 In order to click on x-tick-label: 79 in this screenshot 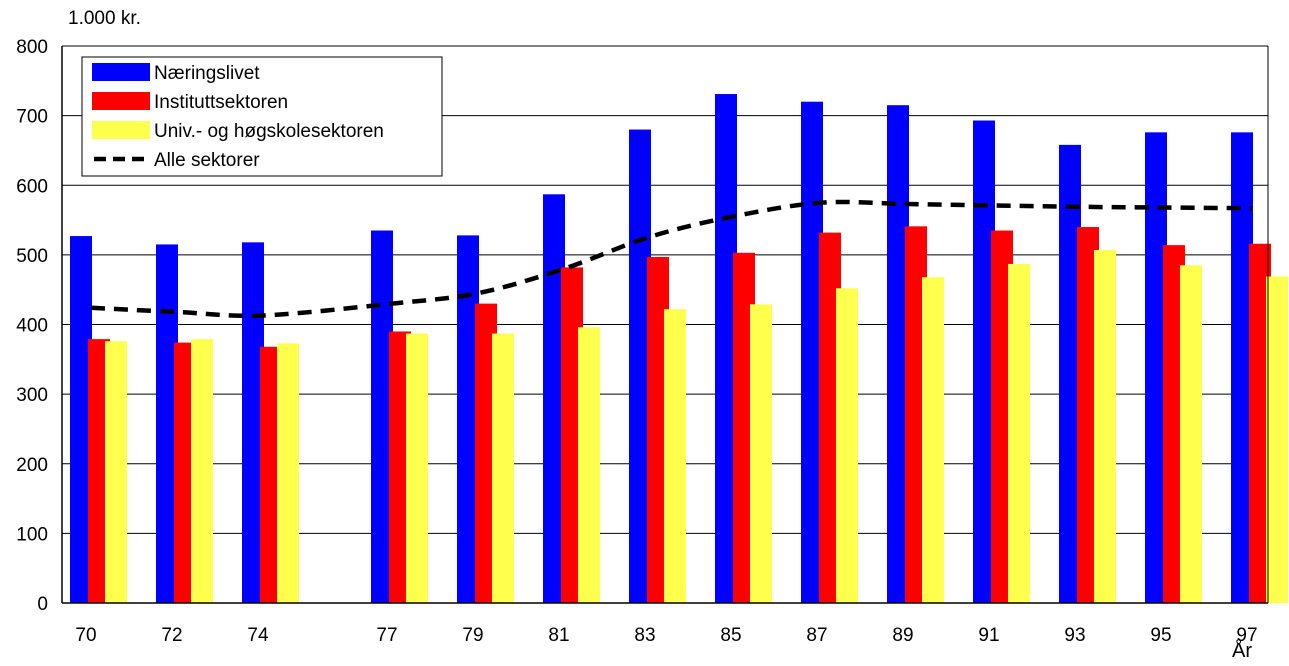, I will do `click(472, 635)`.